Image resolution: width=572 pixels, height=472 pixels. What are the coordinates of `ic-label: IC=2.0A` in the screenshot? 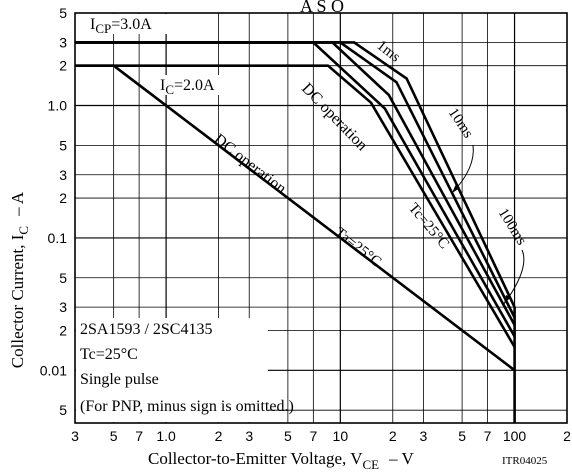 It's located at (187, 87).